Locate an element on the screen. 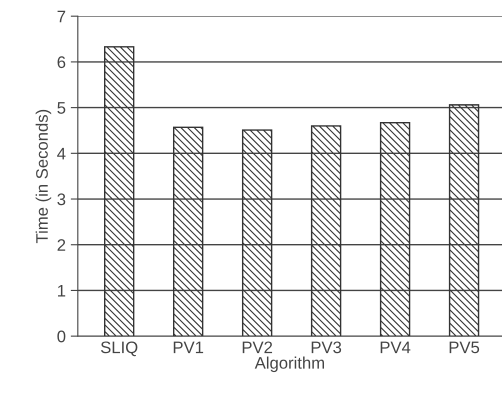 The height and width of the screenshot is (405, 502). y-tick-label: 5 is located at coordinates (61, 108).